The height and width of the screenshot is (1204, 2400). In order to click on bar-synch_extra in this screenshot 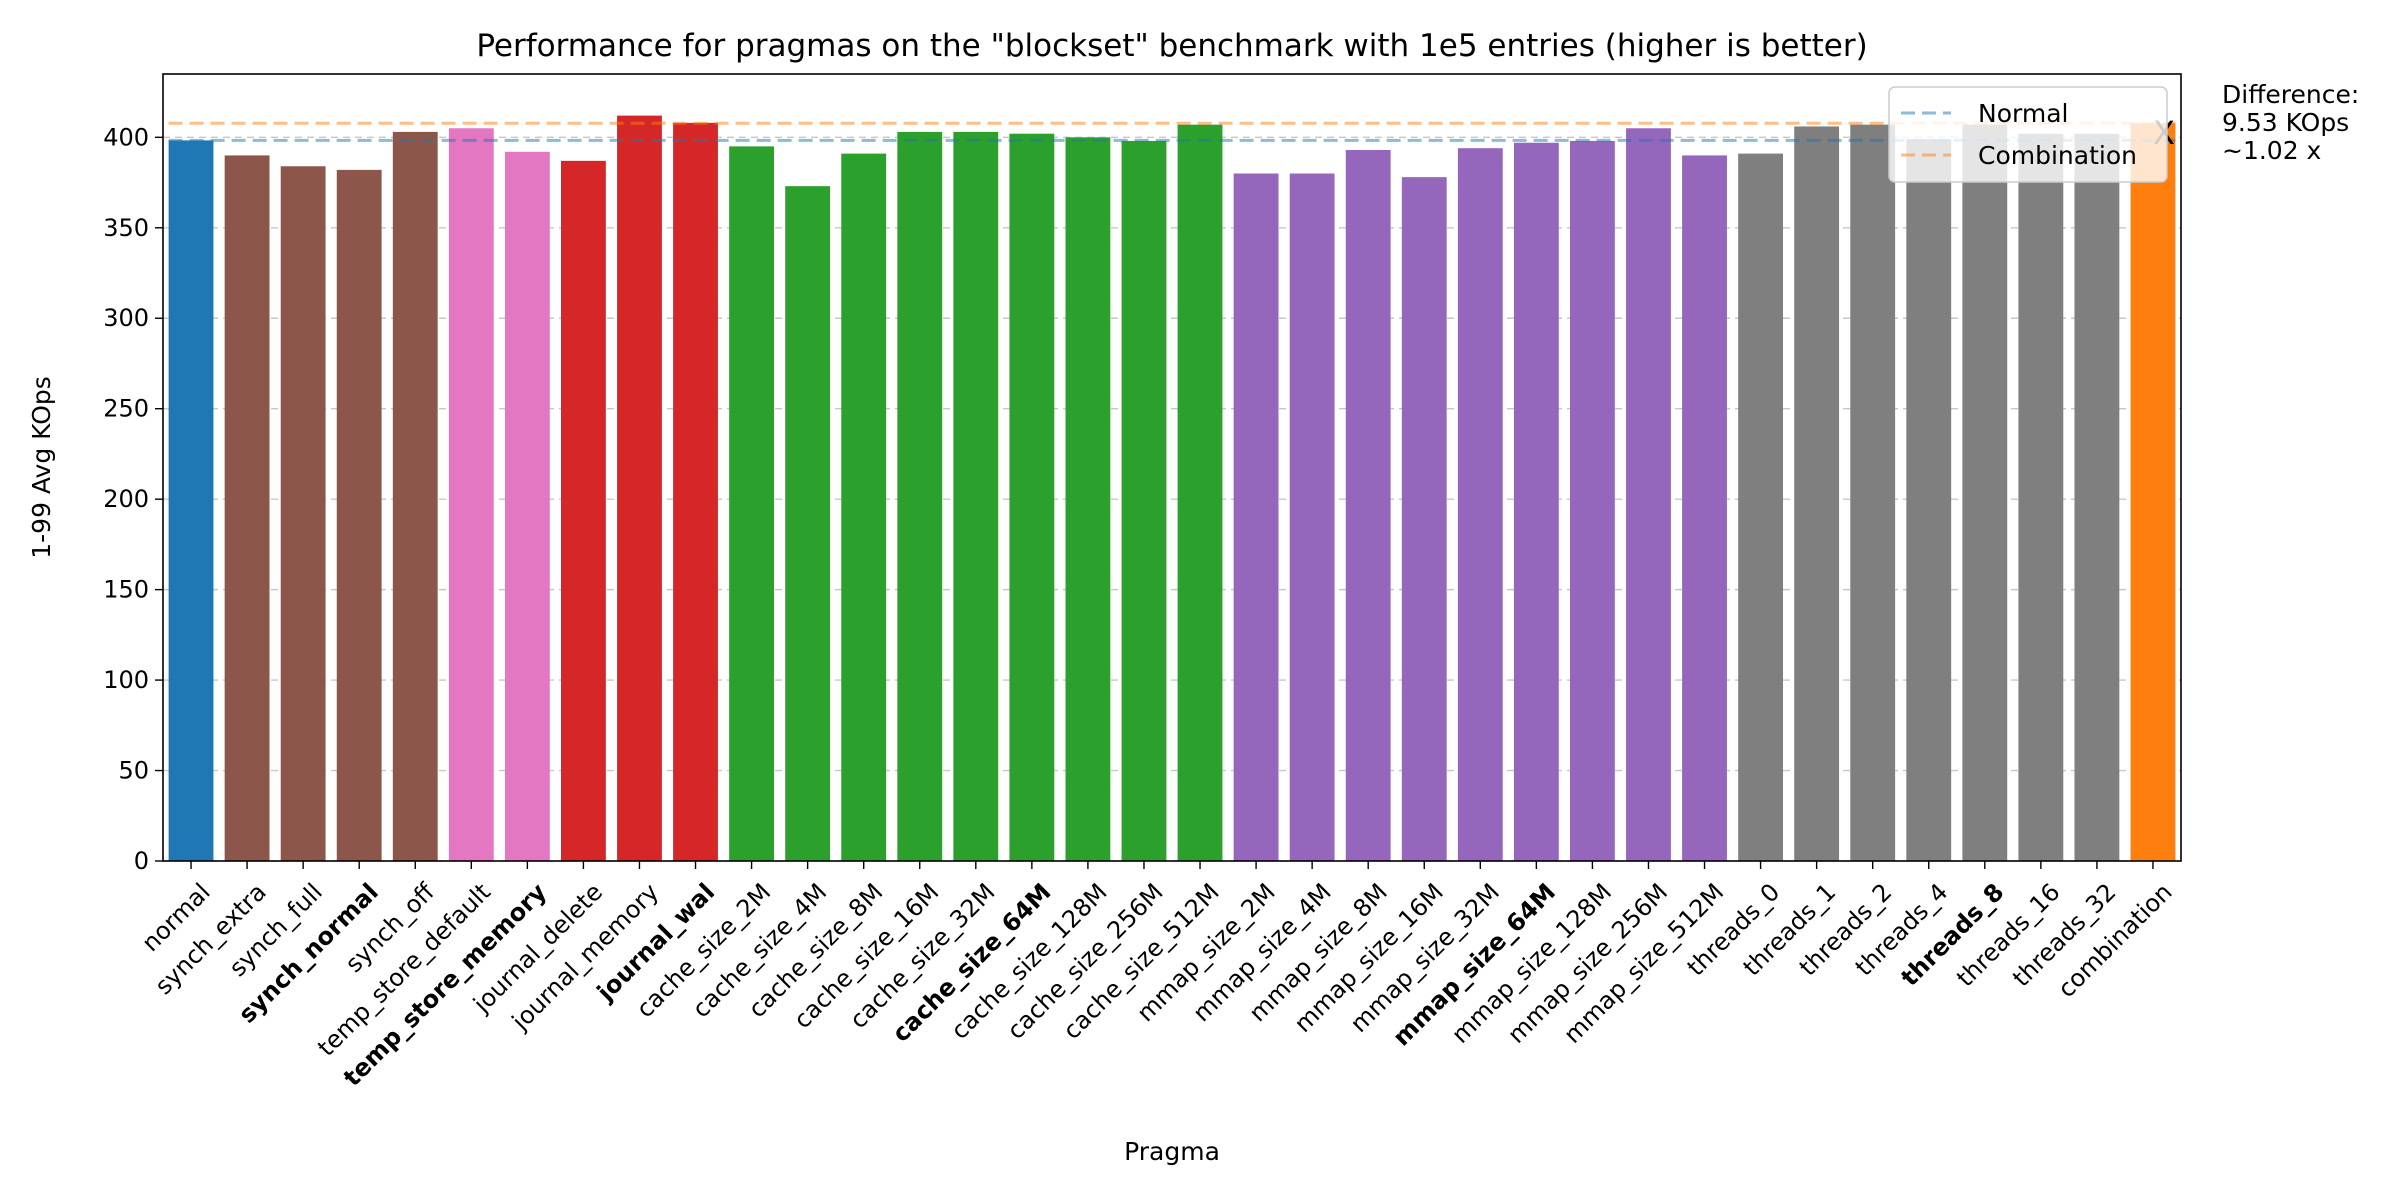, I will do `click(247, 508)`.